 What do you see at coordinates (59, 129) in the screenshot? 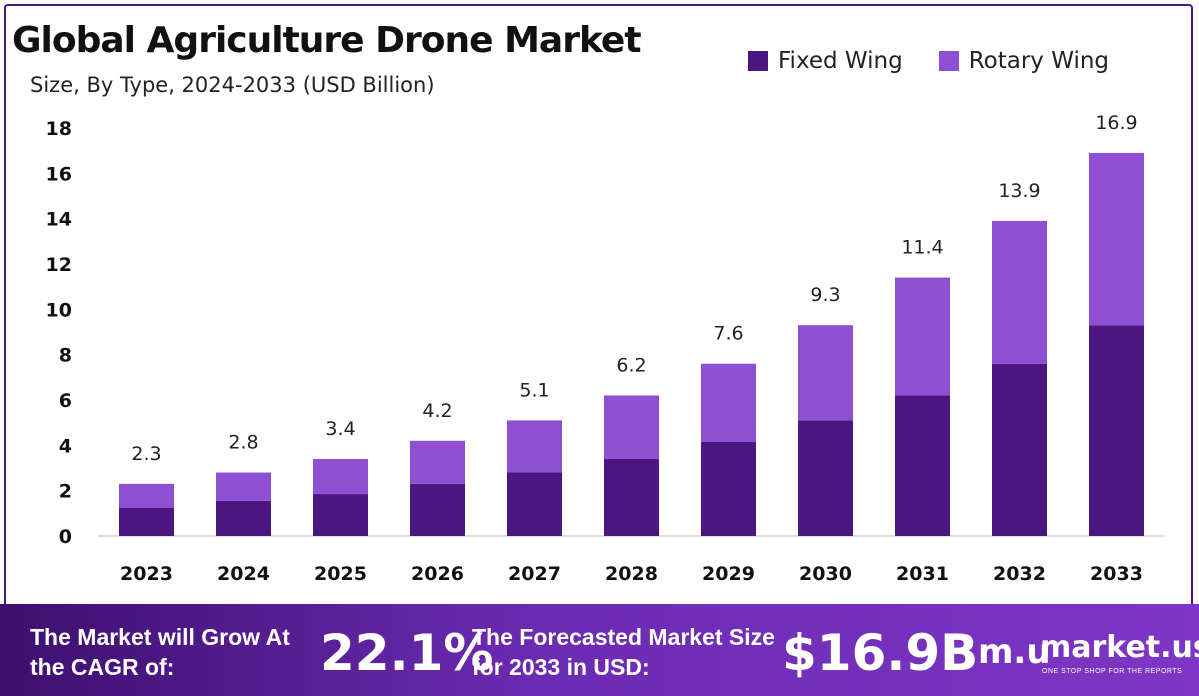
I see `y-tick-label: 18` at bounding box center [59, 129].